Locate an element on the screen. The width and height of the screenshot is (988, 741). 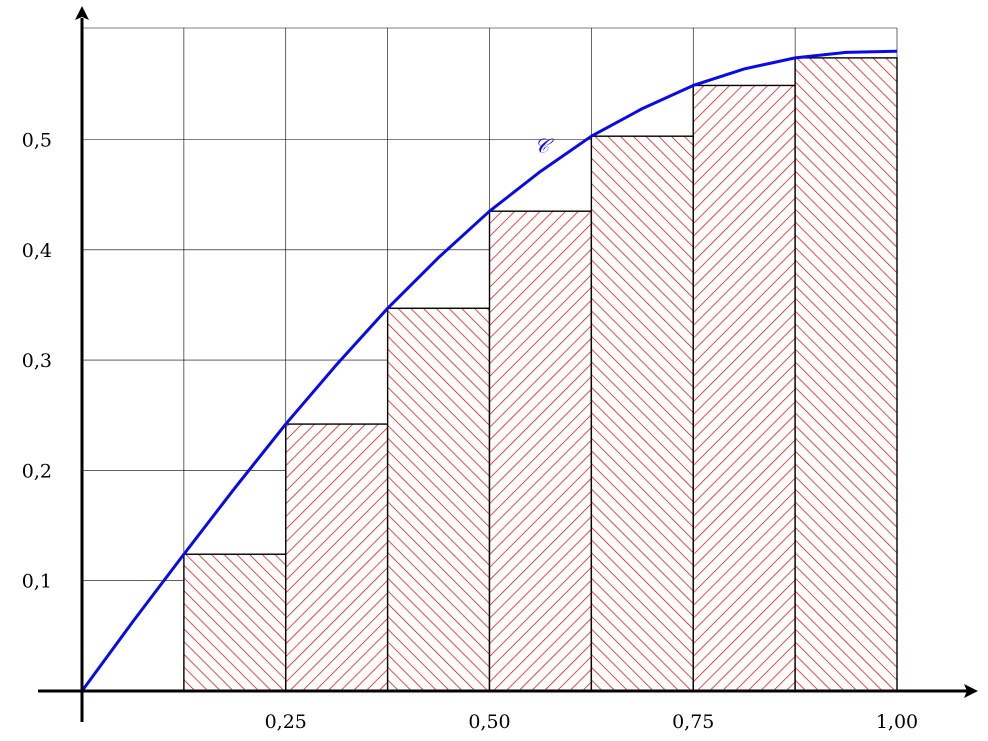
y-tick-label: 0,3 is located at coordinates (37, 361).